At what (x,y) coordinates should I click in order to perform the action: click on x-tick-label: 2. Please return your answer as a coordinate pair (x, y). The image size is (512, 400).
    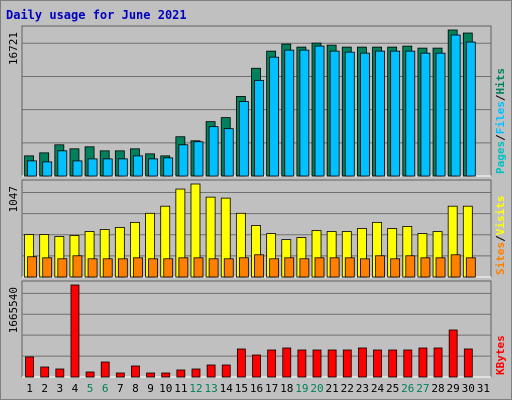
    Looking at the image, I should click on (44, 388).